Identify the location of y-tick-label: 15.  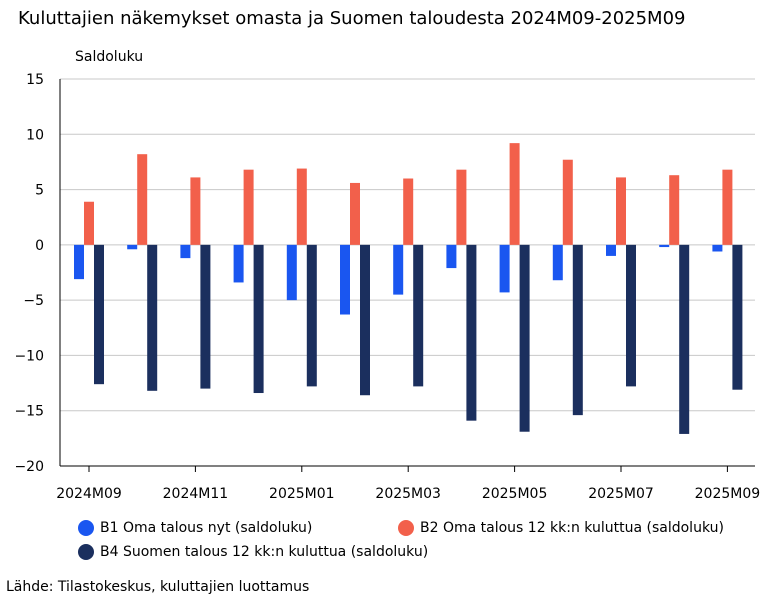
(35, 80).